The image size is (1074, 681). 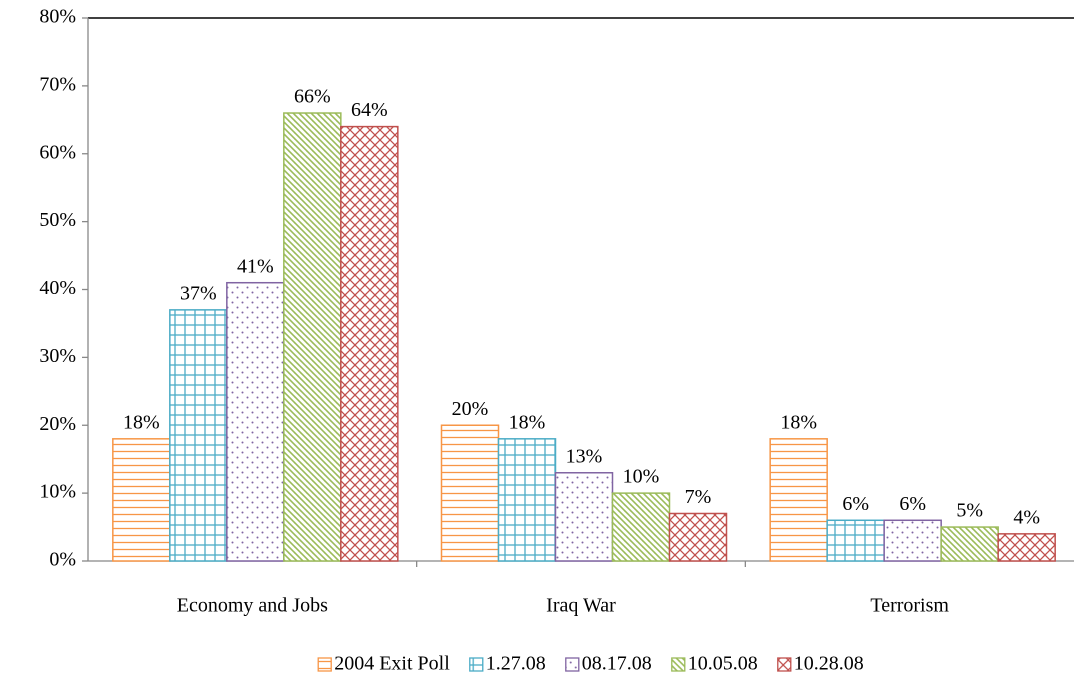 I want to click on y-tick-label: 80%, so click(x=57, y=17).